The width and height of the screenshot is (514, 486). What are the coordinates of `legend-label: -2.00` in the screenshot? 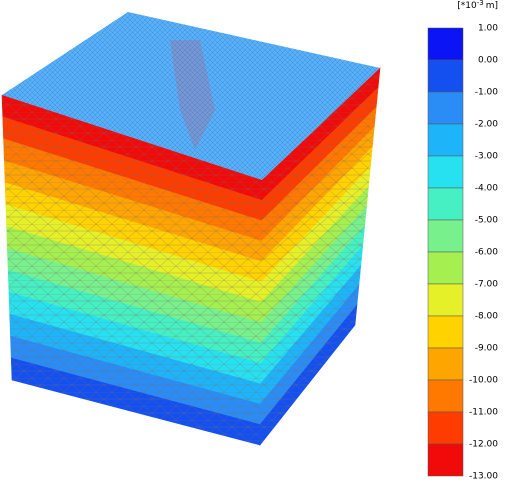 It's located at (487, 125).